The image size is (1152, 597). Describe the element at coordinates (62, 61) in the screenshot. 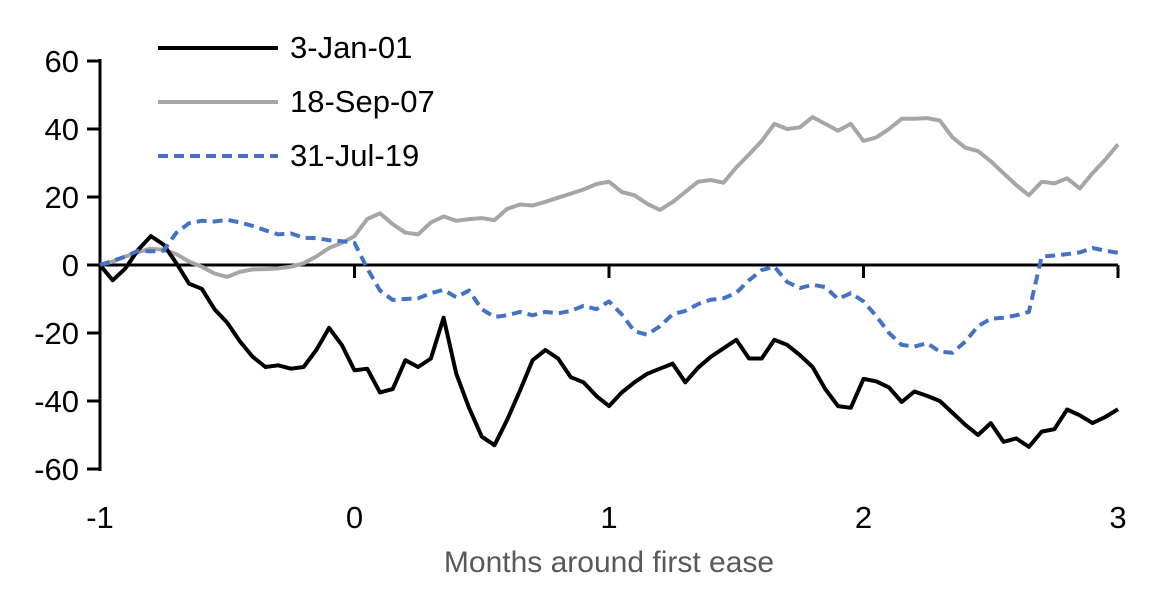

I see `y-tick-label: 60` at that location.